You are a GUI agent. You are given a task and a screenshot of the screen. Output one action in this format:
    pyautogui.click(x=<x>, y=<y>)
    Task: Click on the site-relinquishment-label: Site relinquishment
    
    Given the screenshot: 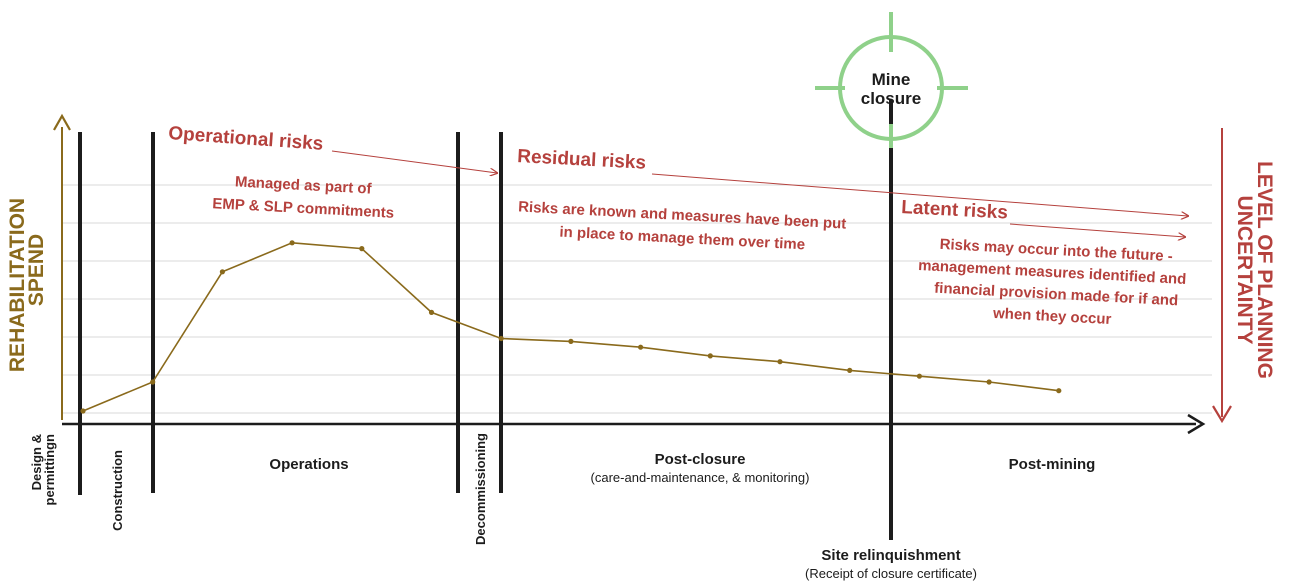 What is the action you would take?
    pyautogui.click(x=890, y=555)
    